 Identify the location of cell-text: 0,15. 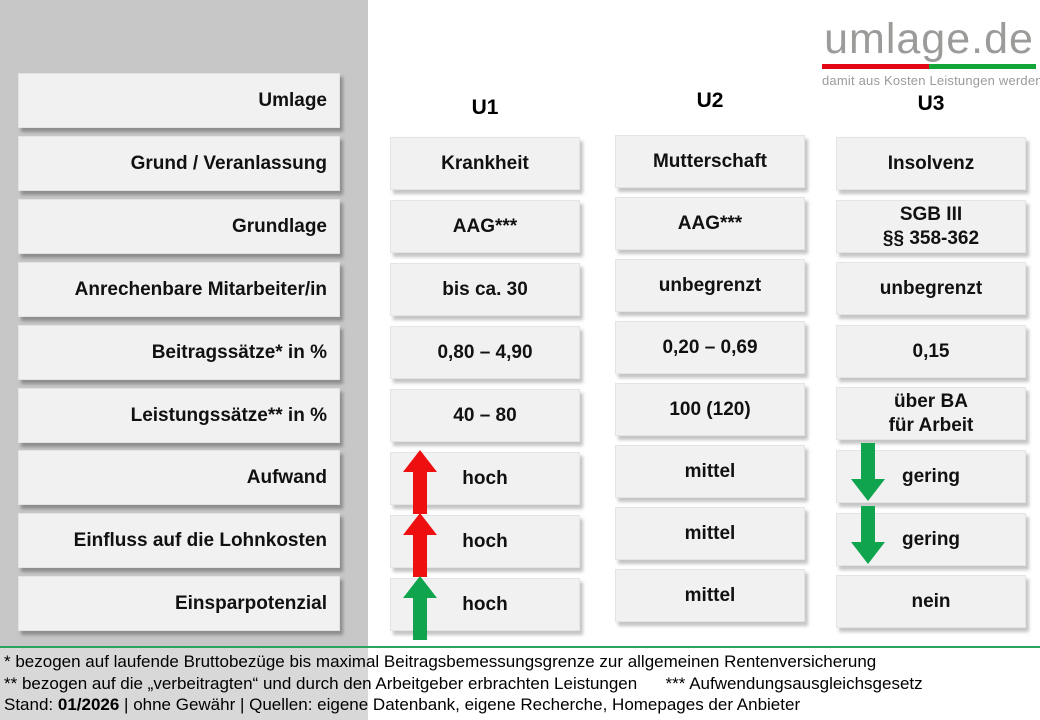
(931, 351).